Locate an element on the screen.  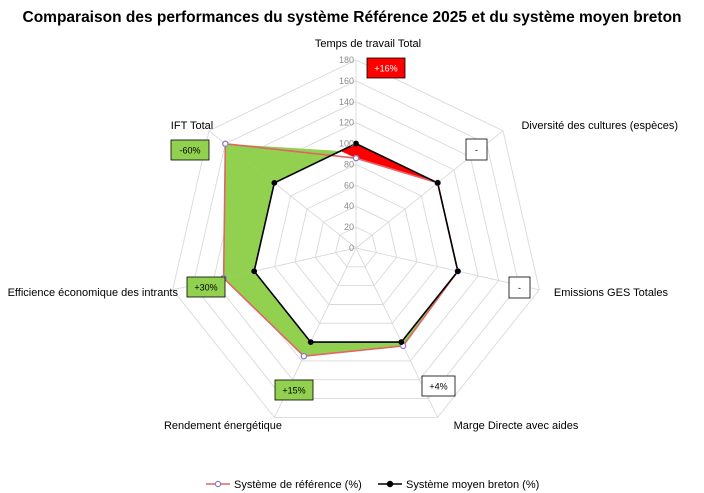
axis-label: Temps de travail Total is located at coordinates (368, 44).